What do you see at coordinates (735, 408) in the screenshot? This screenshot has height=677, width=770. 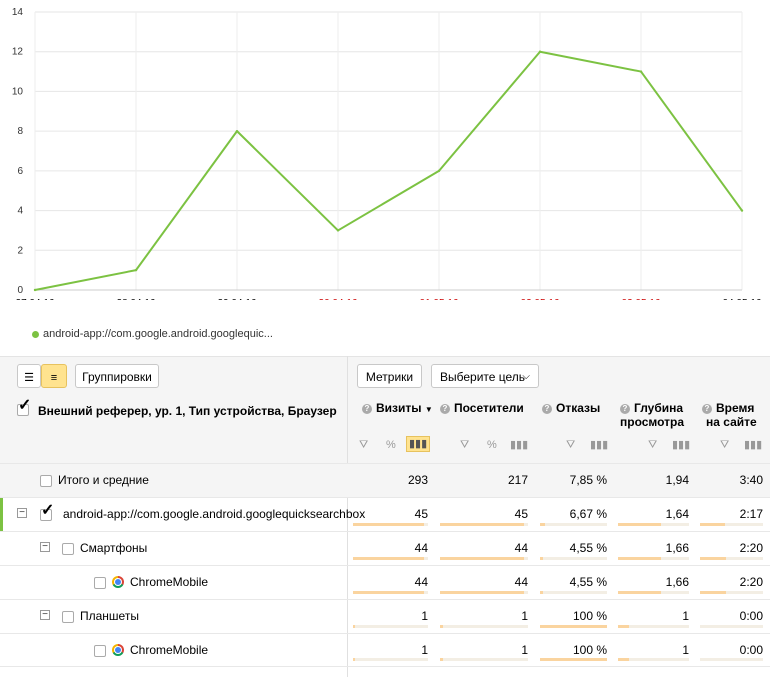 I see `time-header-label-1: Время` at bounding box center [735, 408].